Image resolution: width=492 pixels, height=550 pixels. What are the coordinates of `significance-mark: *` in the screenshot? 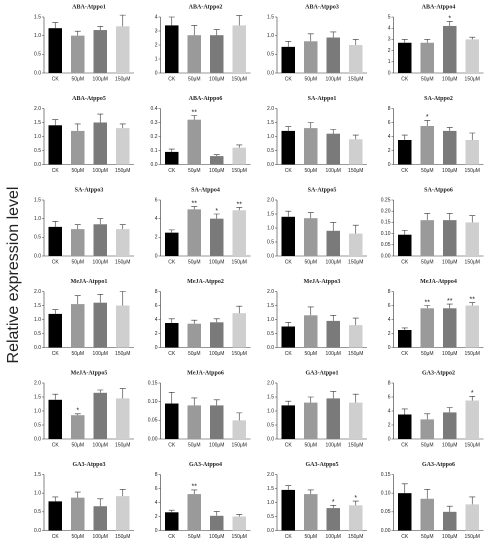 It's located at (333, 502).